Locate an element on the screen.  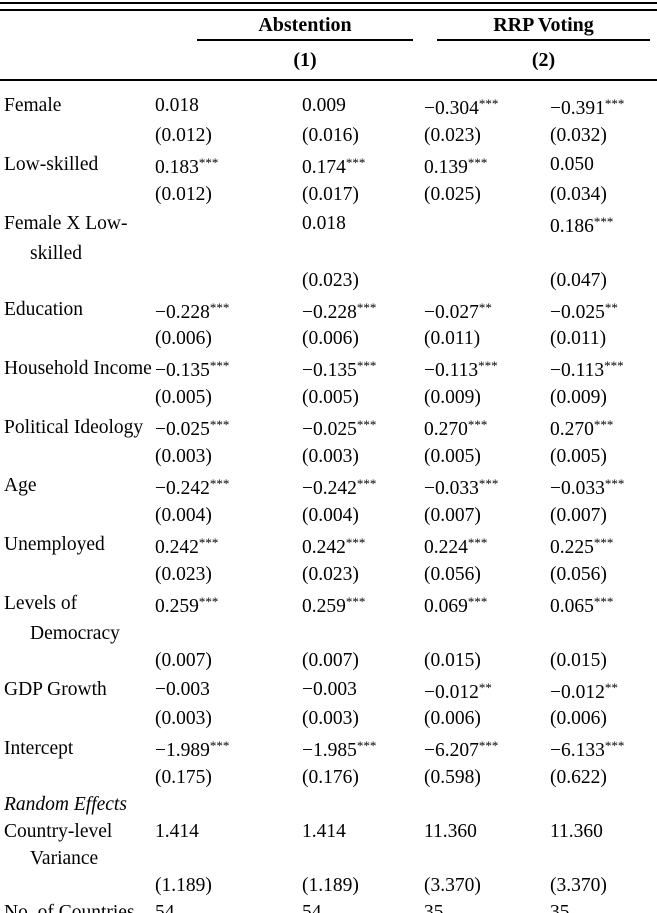
estimate-cell: −0.003 is located at coordinates (363, 690).